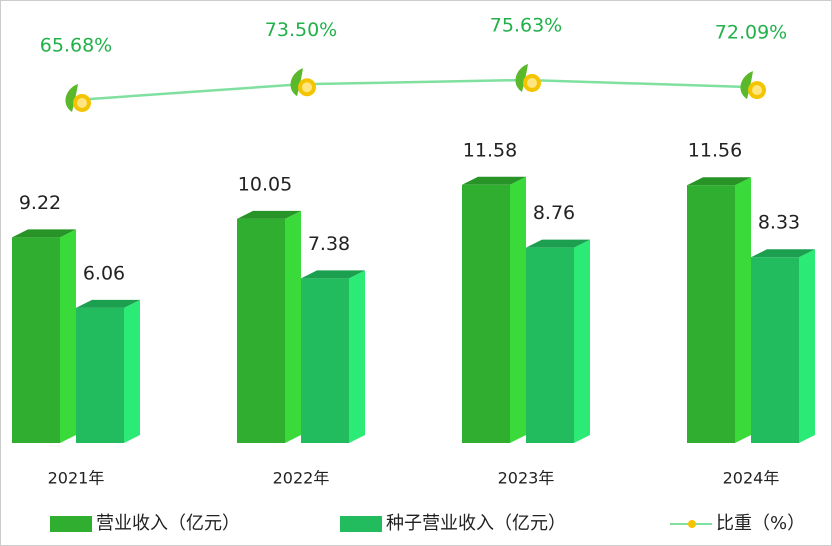 The width and height of the screenshot is (832, 546). I want to click on line, so click(413, 90).